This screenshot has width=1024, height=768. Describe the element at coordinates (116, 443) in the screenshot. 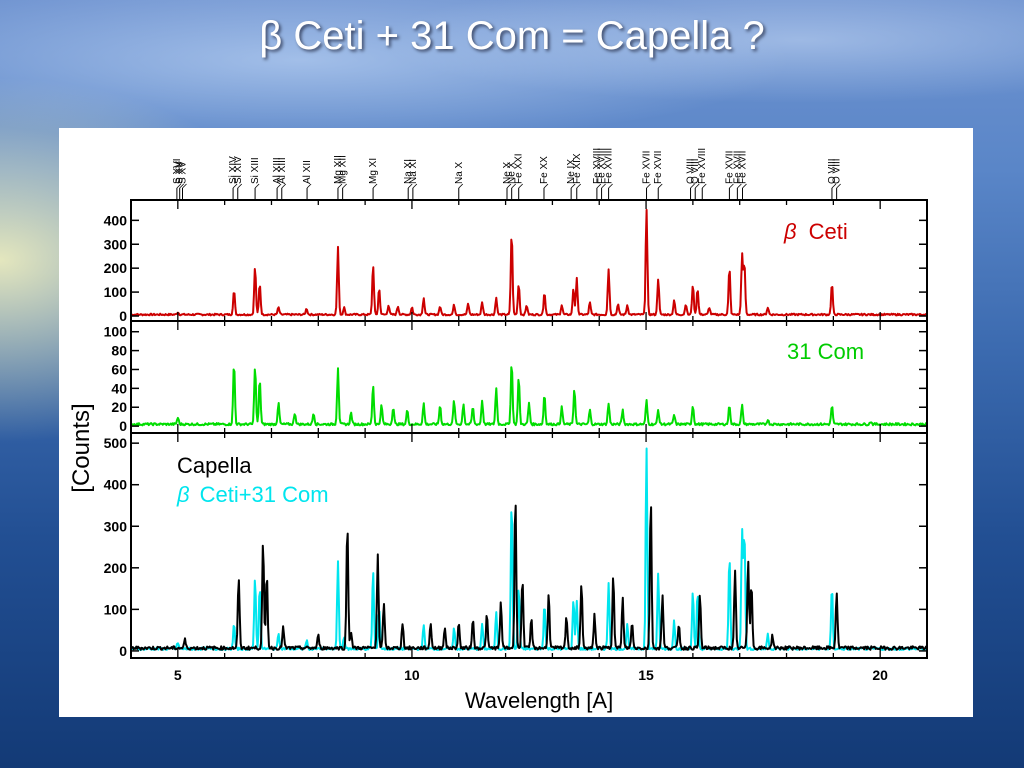

I see `y-tick-label: 500` at that location.